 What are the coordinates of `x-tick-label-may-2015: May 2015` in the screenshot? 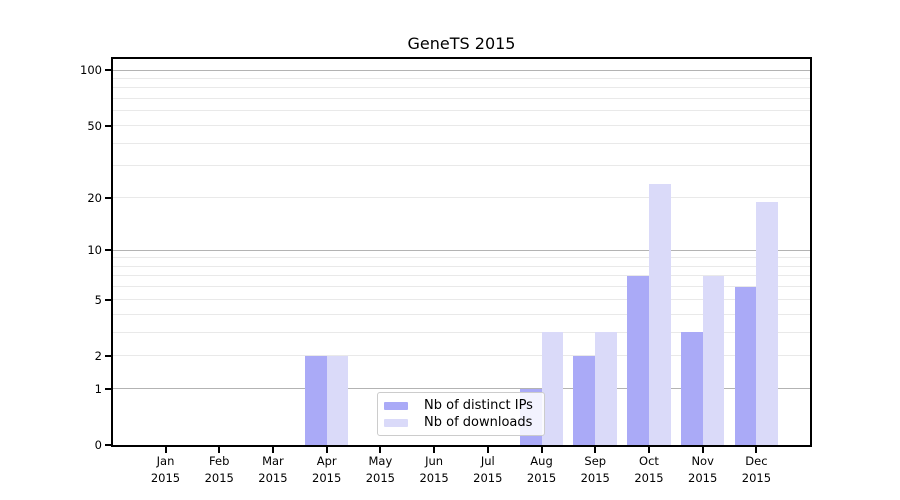 It's located at (380, 469).